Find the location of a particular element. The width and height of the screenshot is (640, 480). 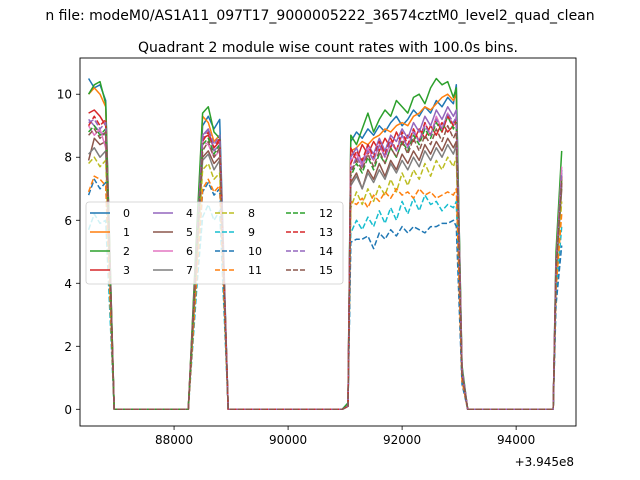

y-tick-label: 6 is located at coordinates (68, 221).